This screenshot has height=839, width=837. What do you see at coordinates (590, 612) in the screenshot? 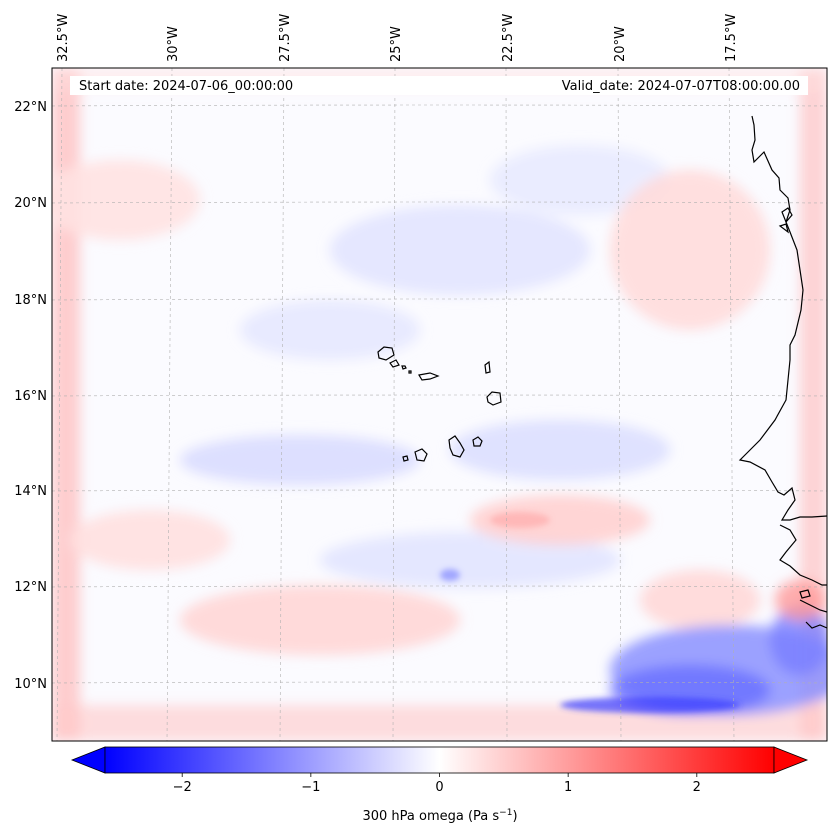
I see `omega-field-detail` at bounding box center [590, 612].